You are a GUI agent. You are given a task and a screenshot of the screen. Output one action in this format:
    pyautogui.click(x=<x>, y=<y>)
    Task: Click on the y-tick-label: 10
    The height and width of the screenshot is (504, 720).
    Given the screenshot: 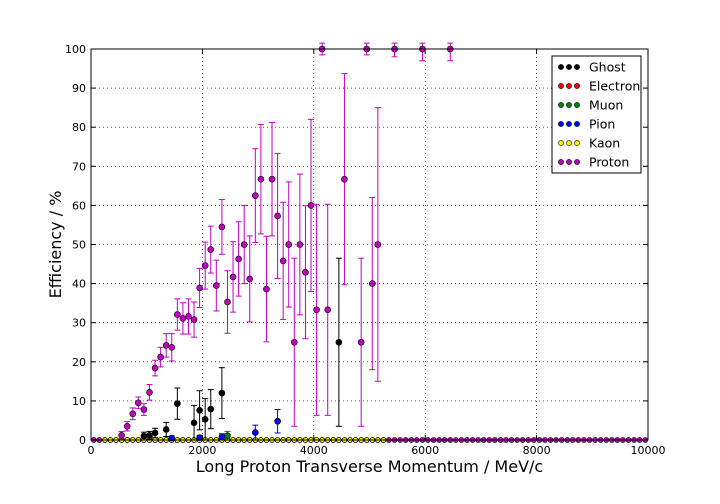 What is the action you would take?
    pyautogui.click(x=79, y=401)
    